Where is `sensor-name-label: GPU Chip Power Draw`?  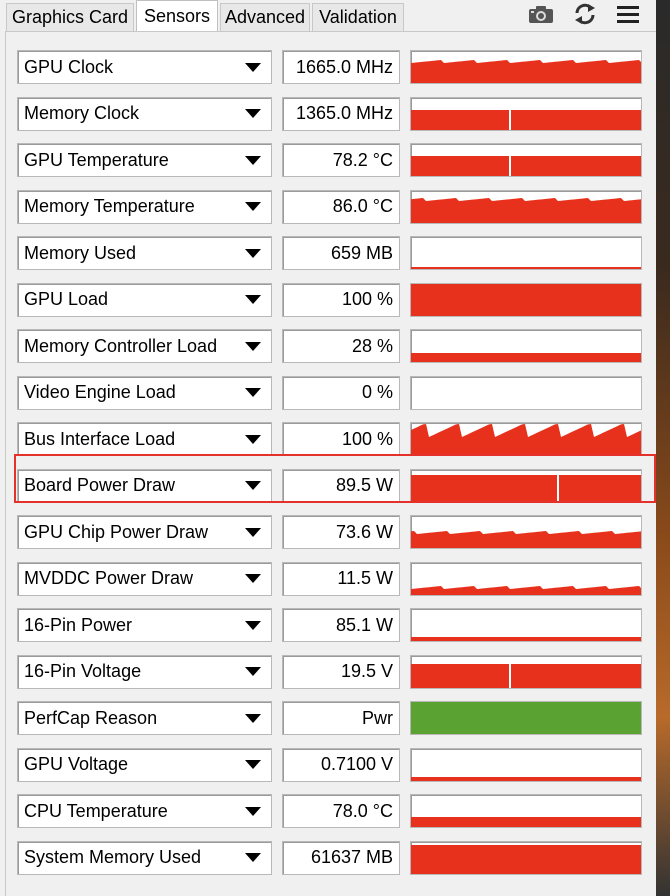 sensor-name-label: GPU Chip Power Draw is located at coordinates (116, 531).